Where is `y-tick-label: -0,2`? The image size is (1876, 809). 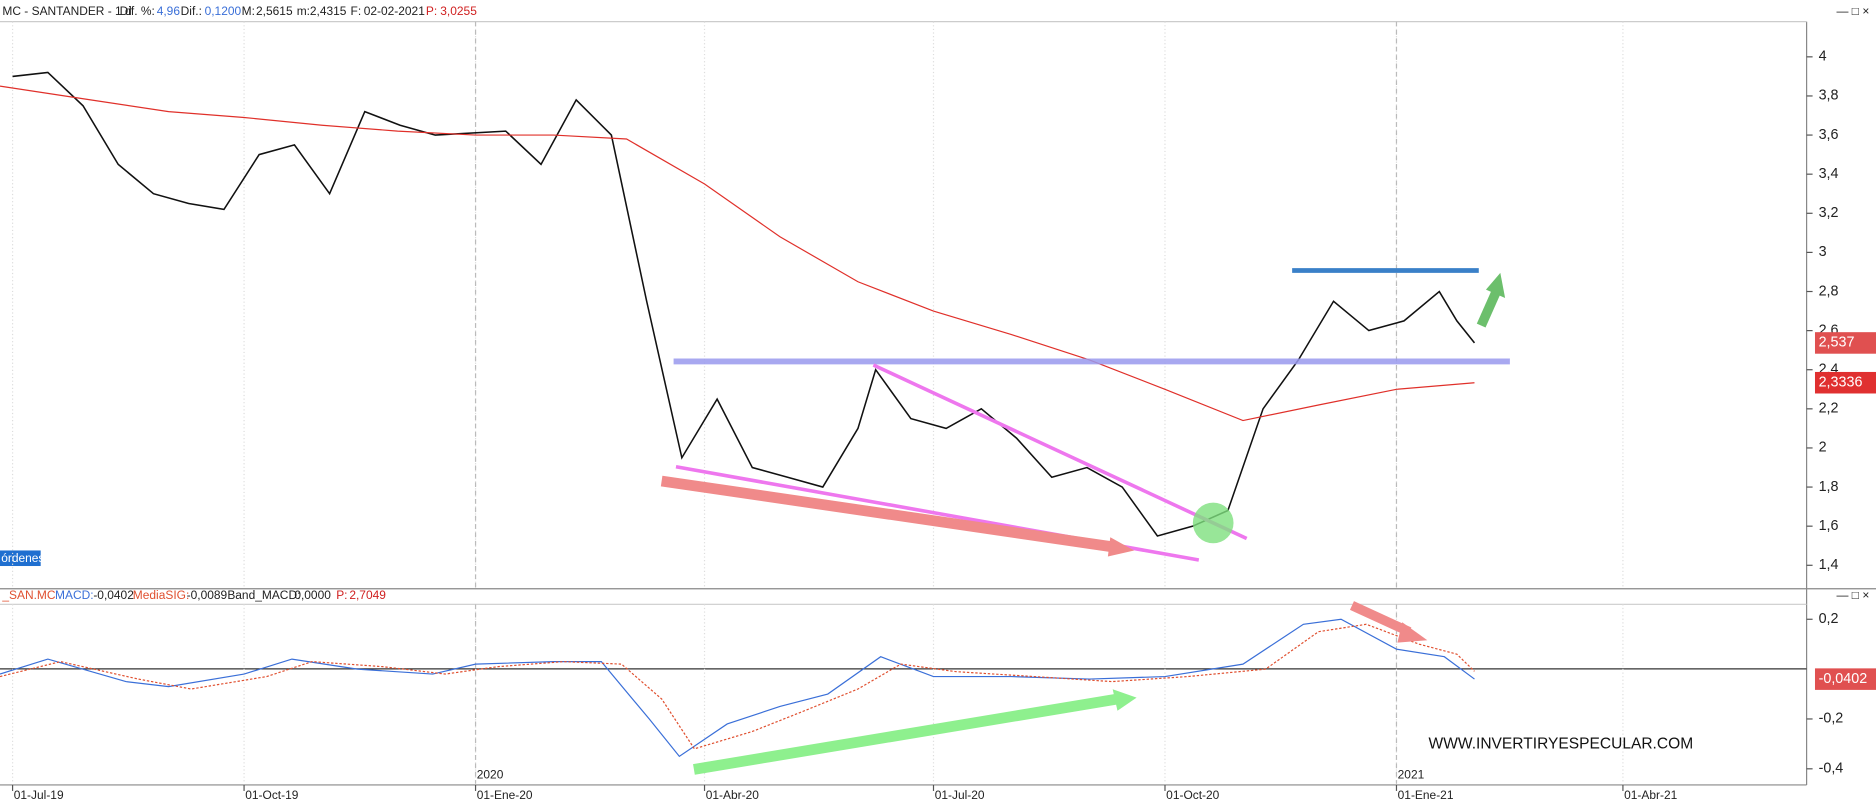
y-tick-label: -0,2 is located at coordinates (1831, 719).